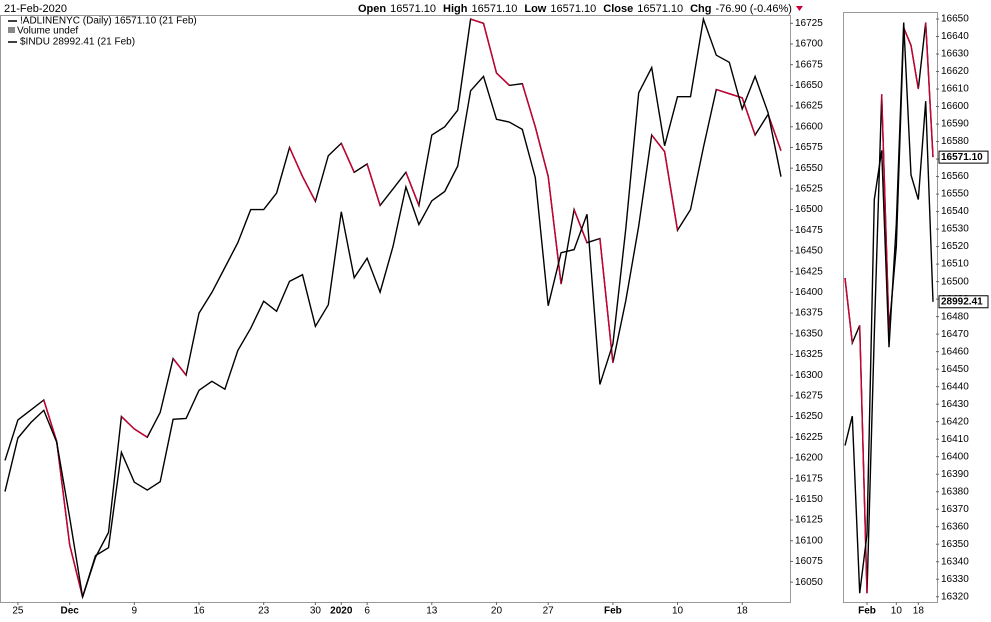 This screenshot has width=991, height=622. I want to click on y-tick-label: 16650, so click(809, 85).